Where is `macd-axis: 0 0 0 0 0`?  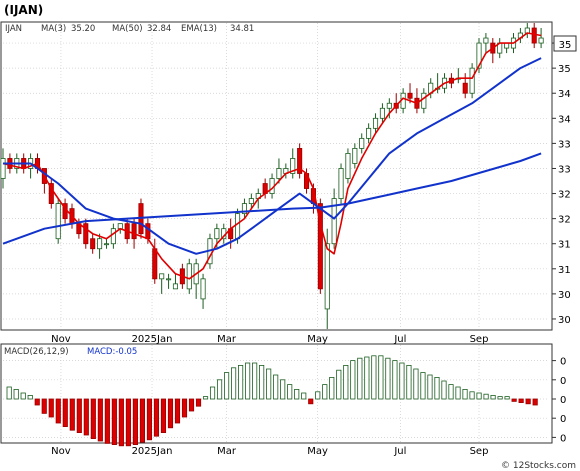
macd-axis: 0 0 0 0 0 is located at coordinates (559, 400).